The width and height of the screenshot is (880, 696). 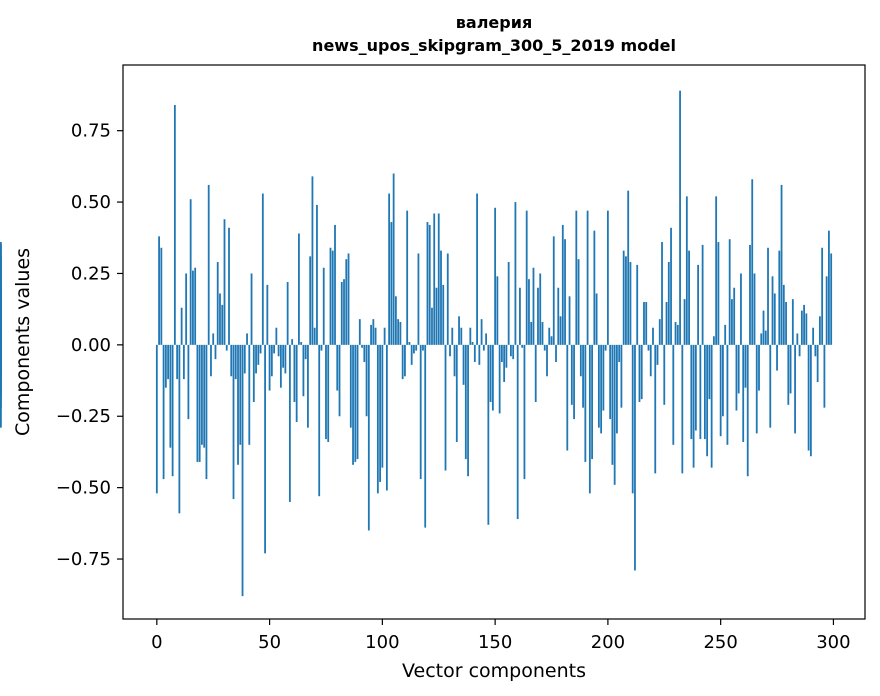 What do you see at coordinates (91, 131) in the screenshot?
I see `y-tick-label: 0.75` at bounding box center [91, 131].